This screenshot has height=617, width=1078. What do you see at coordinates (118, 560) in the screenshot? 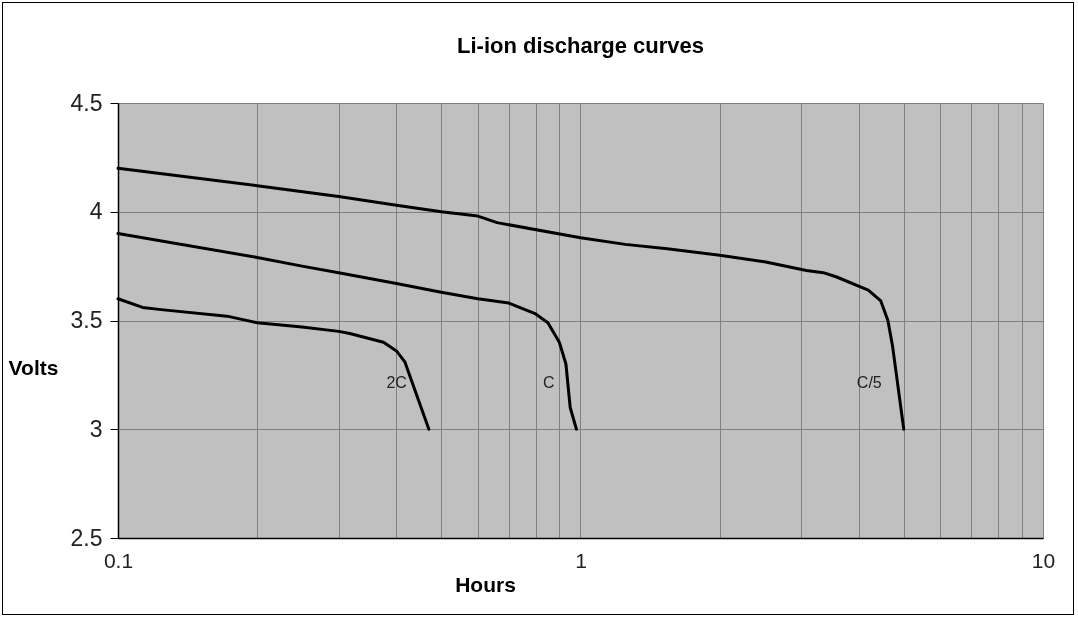
I see `x-tick-label: 0.1` at bounding box center [118, 560].